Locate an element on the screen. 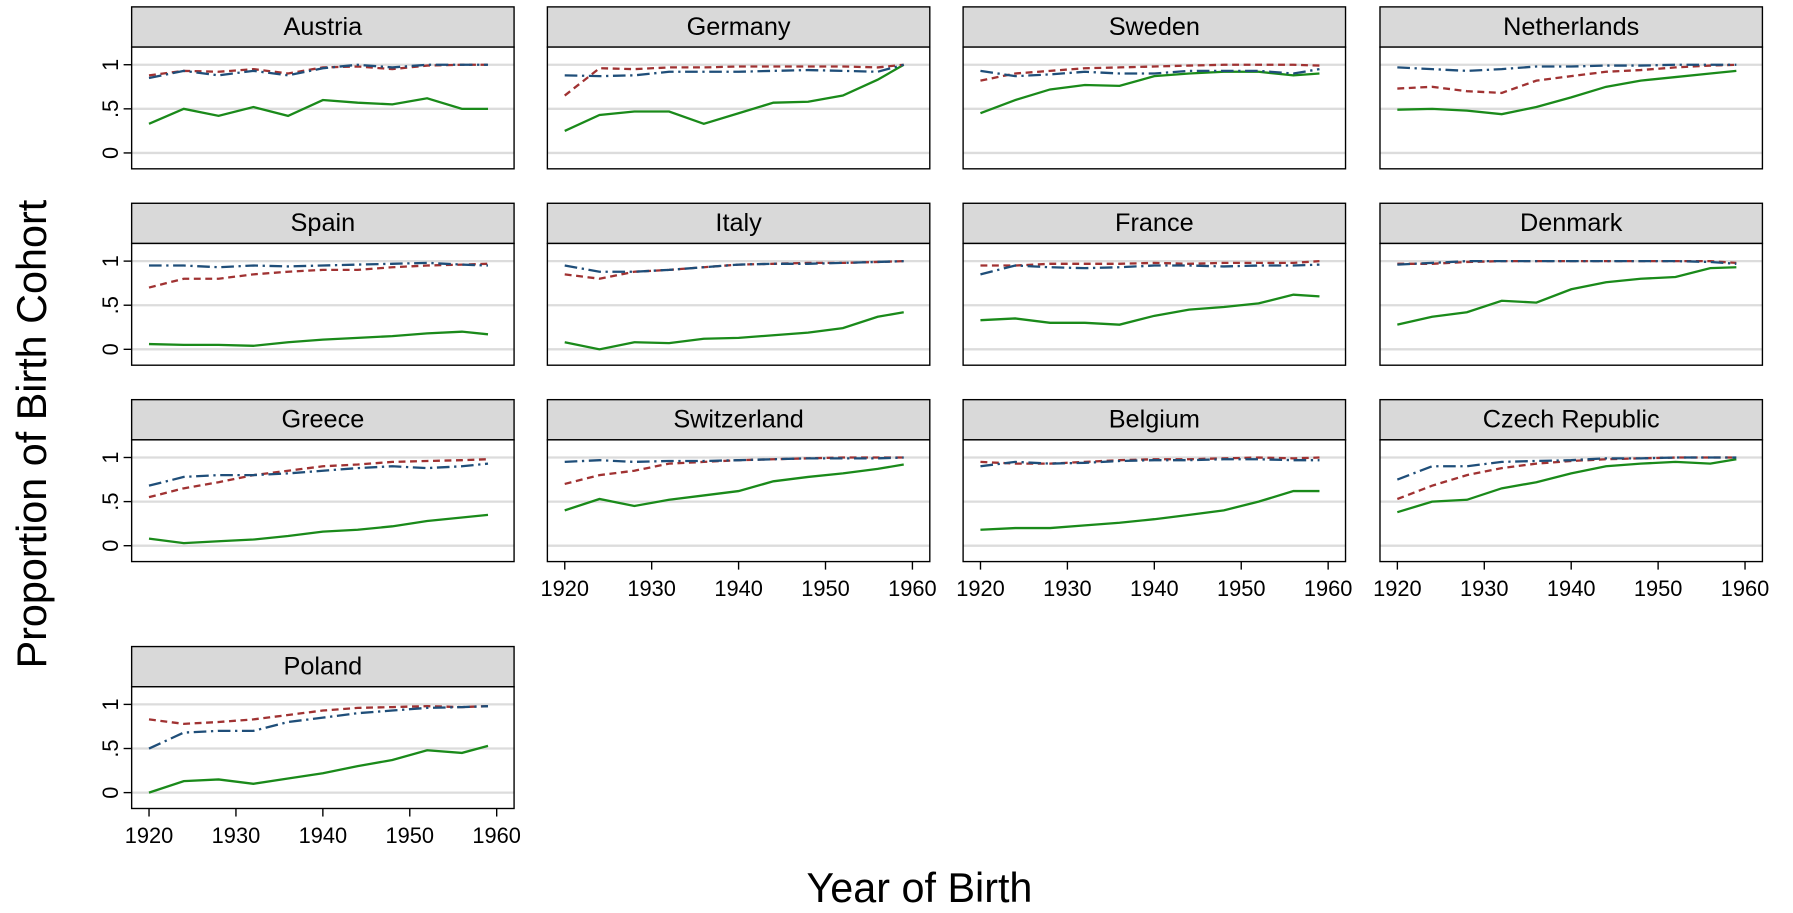 The image size is (1793, 913). panel-title: Belgium is located at coordinates (1154, 420).